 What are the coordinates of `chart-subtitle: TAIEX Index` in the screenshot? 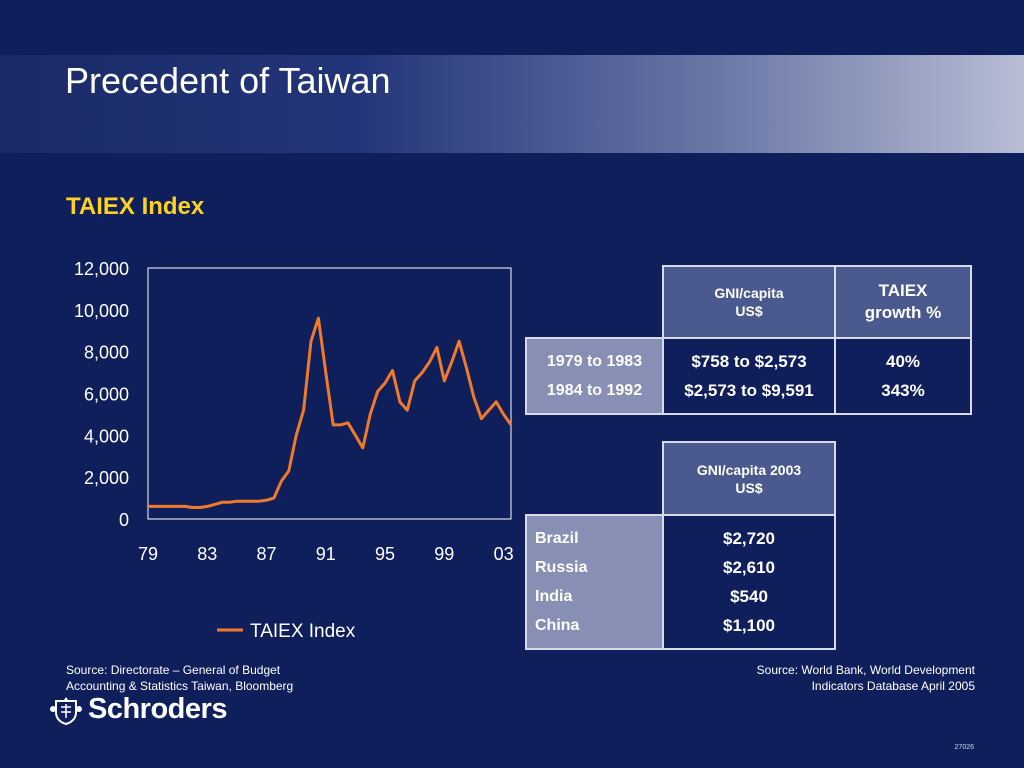 It's located at (135, 206).